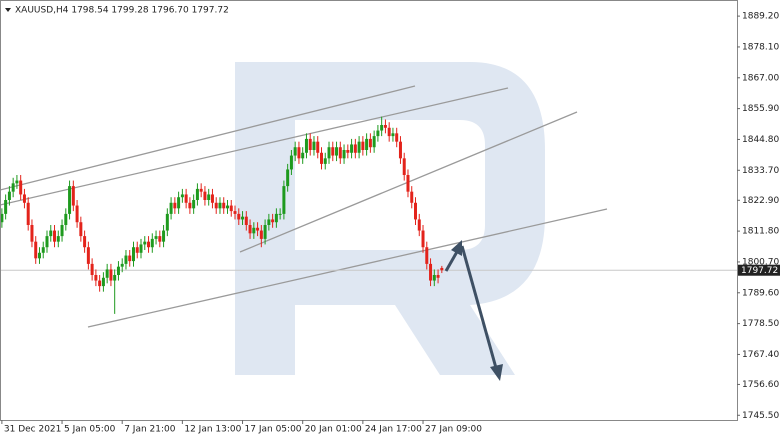 The height and width of the screenshot is (438, 782). Describe the element at coordinates (760, 355) in the screenshot. I see `y-tick-label: 1767.40` at that location.